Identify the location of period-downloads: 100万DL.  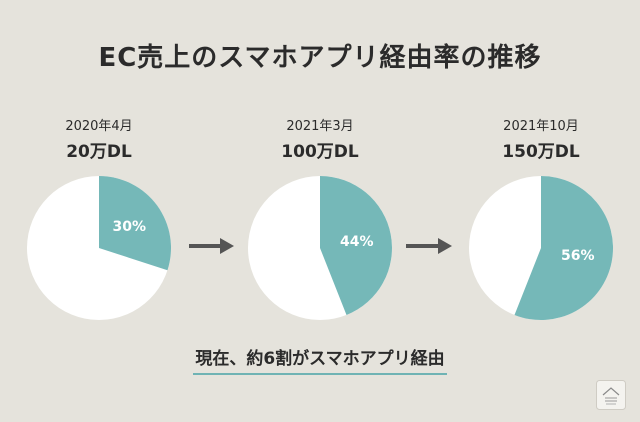
(320, 152).